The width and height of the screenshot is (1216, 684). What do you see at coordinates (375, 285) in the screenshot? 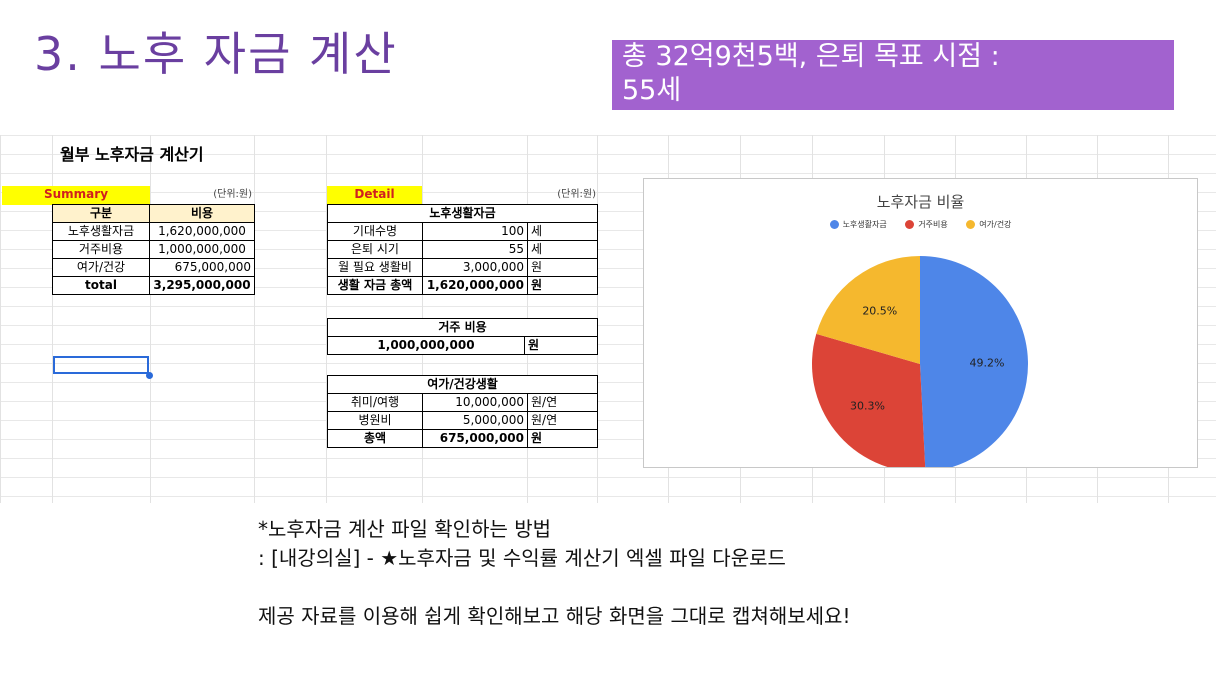
I see `living-total-name: 생활 자금 총액` at bounding box center [375, 285].